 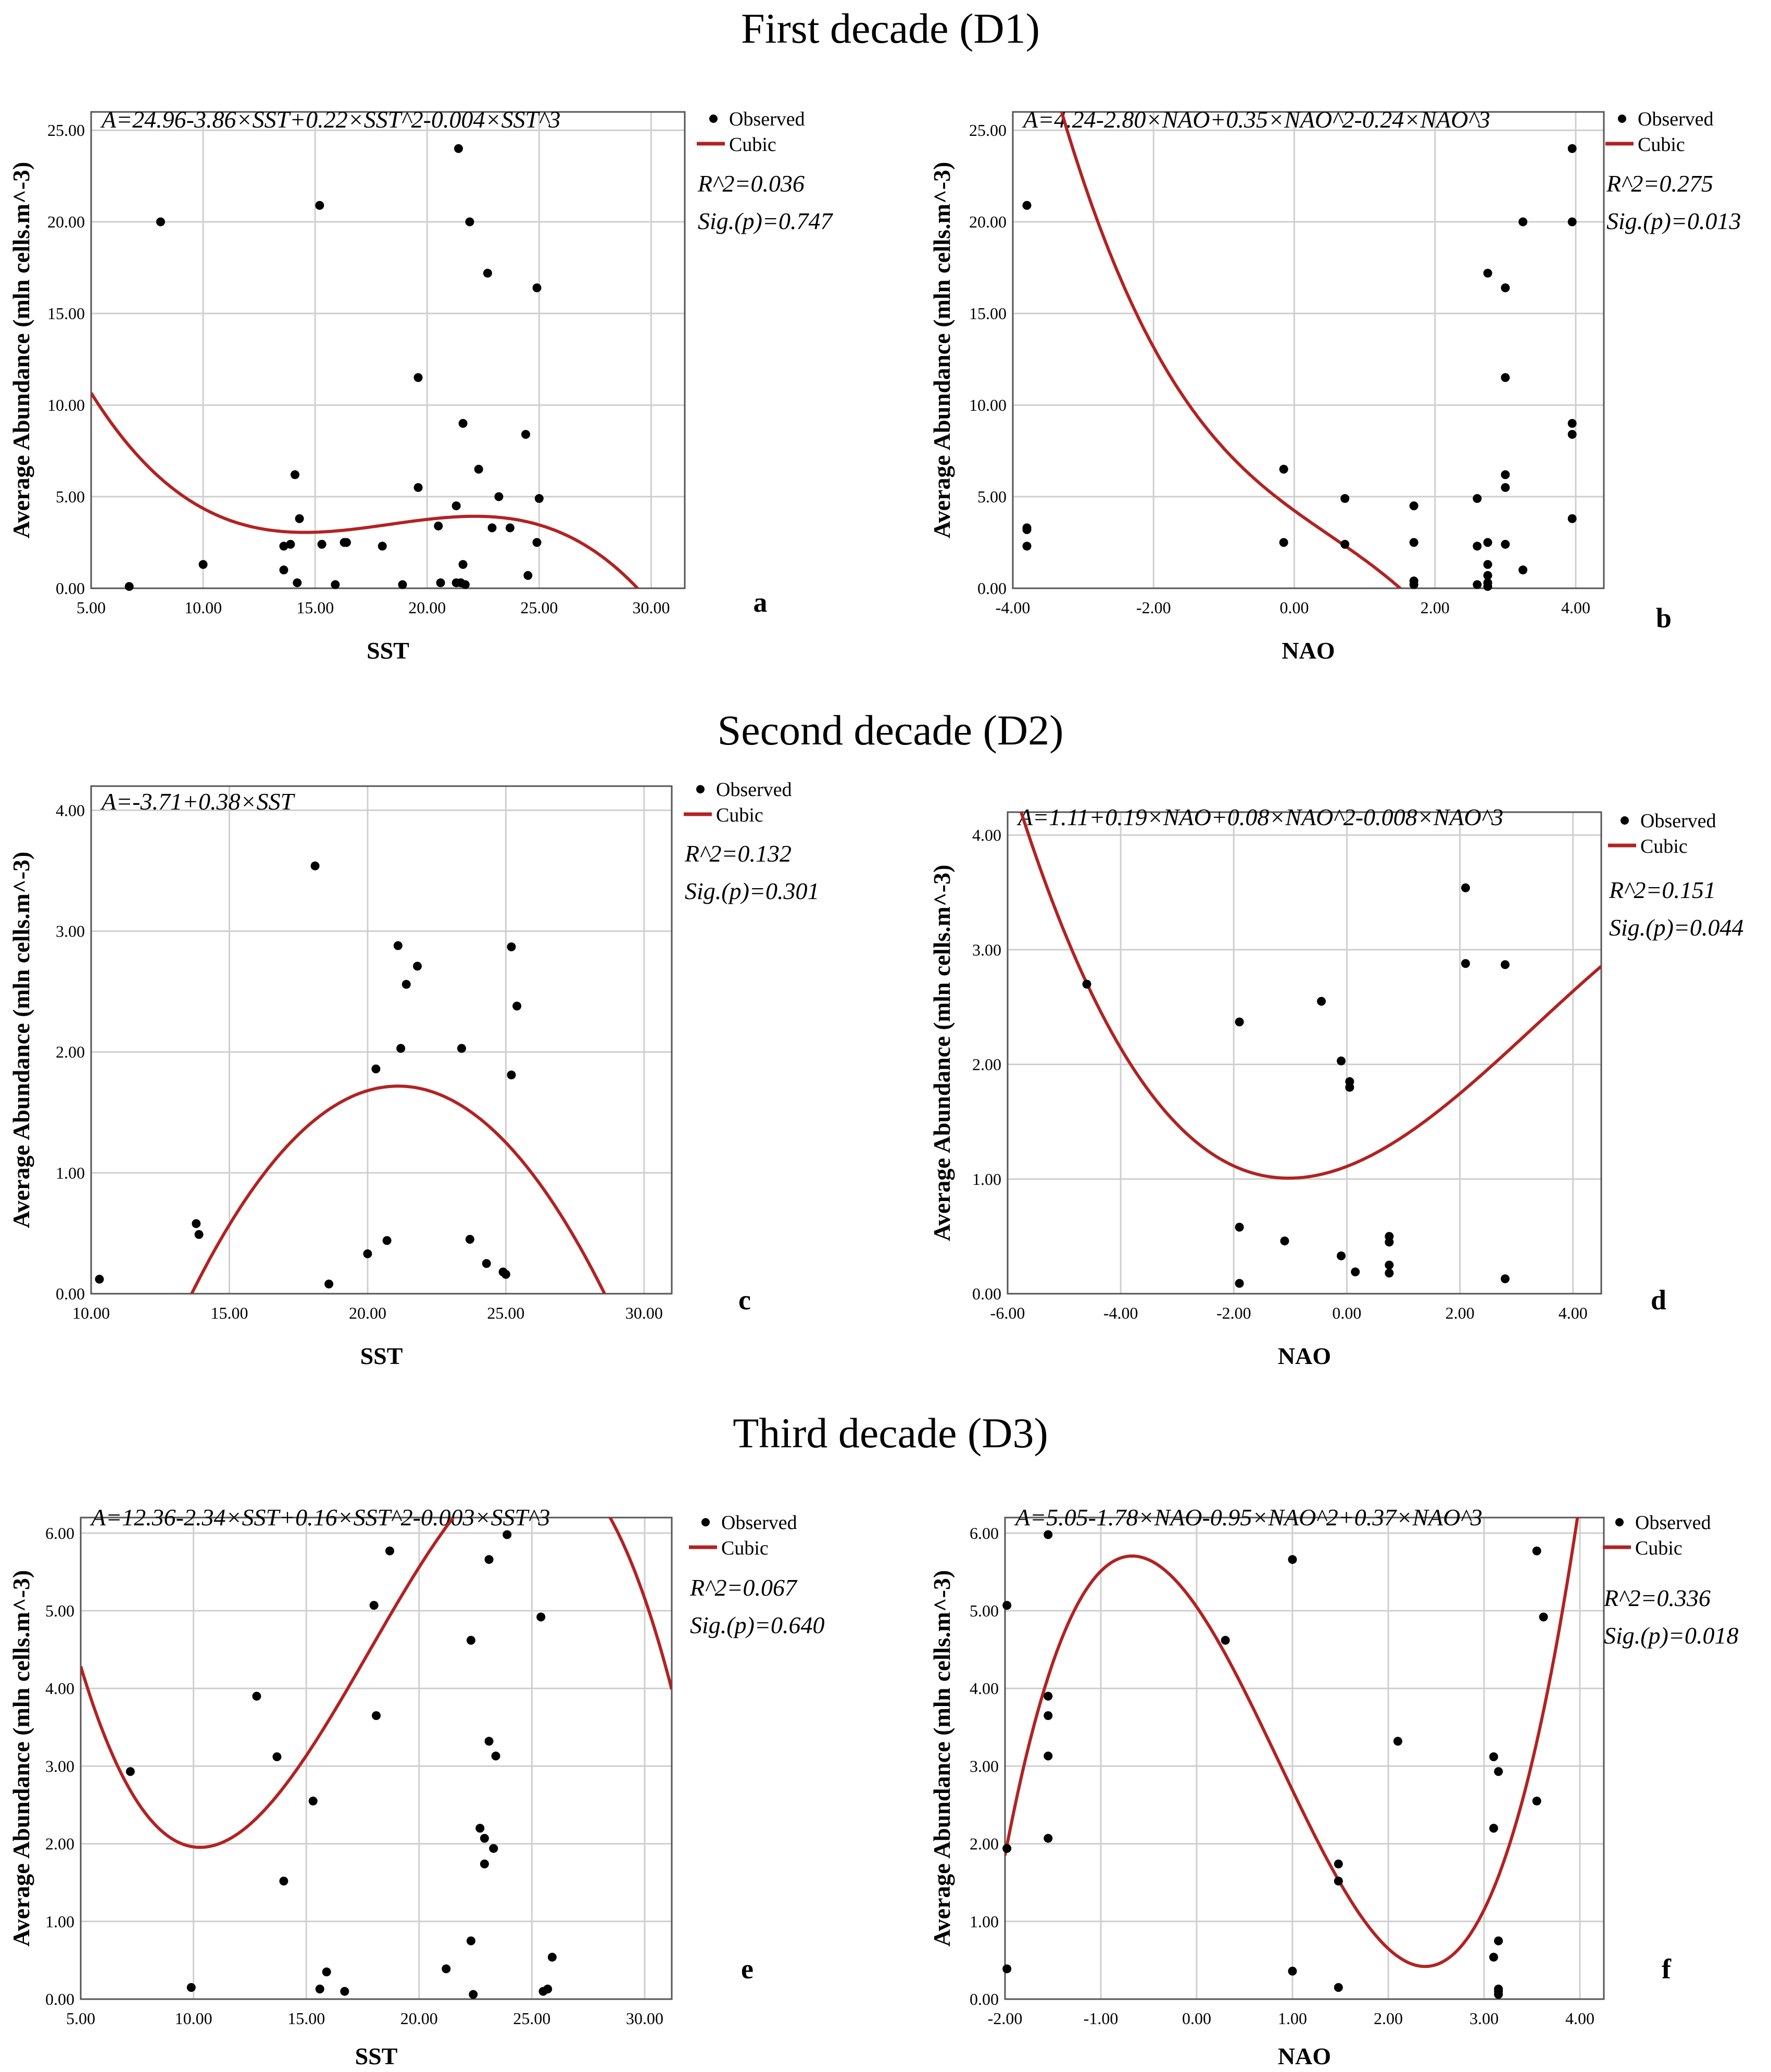 I want to click on x-tick-label: 20.00, so click(x=419, y=2018).